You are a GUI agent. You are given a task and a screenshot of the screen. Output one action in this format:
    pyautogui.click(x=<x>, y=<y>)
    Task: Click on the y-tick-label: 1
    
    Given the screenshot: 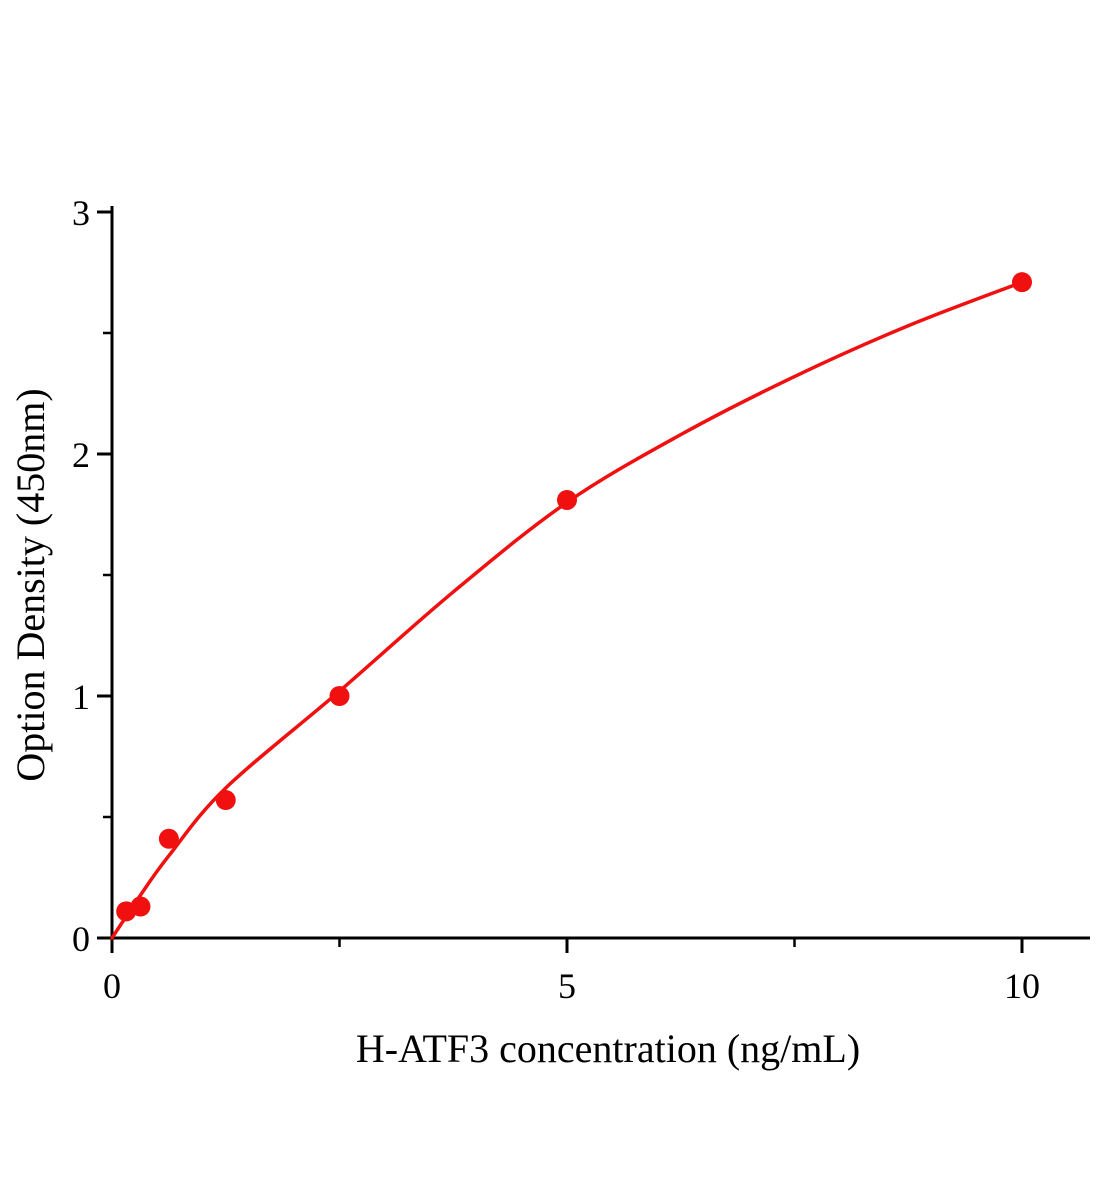 What is the action you would take?
    pyautogui.click(x=81, y=697)
    